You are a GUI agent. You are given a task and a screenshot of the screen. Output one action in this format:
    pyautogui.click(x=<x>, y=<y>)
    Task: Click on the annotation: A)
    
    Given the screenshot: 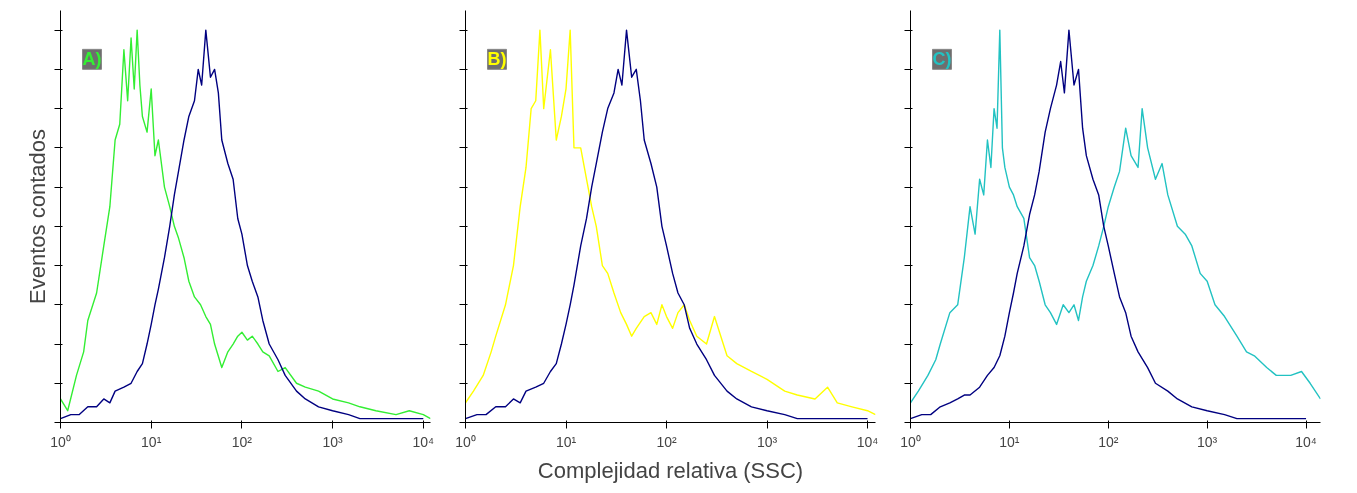 What is the action you would take?
    pyautogui.click(x=92, y=59)
    